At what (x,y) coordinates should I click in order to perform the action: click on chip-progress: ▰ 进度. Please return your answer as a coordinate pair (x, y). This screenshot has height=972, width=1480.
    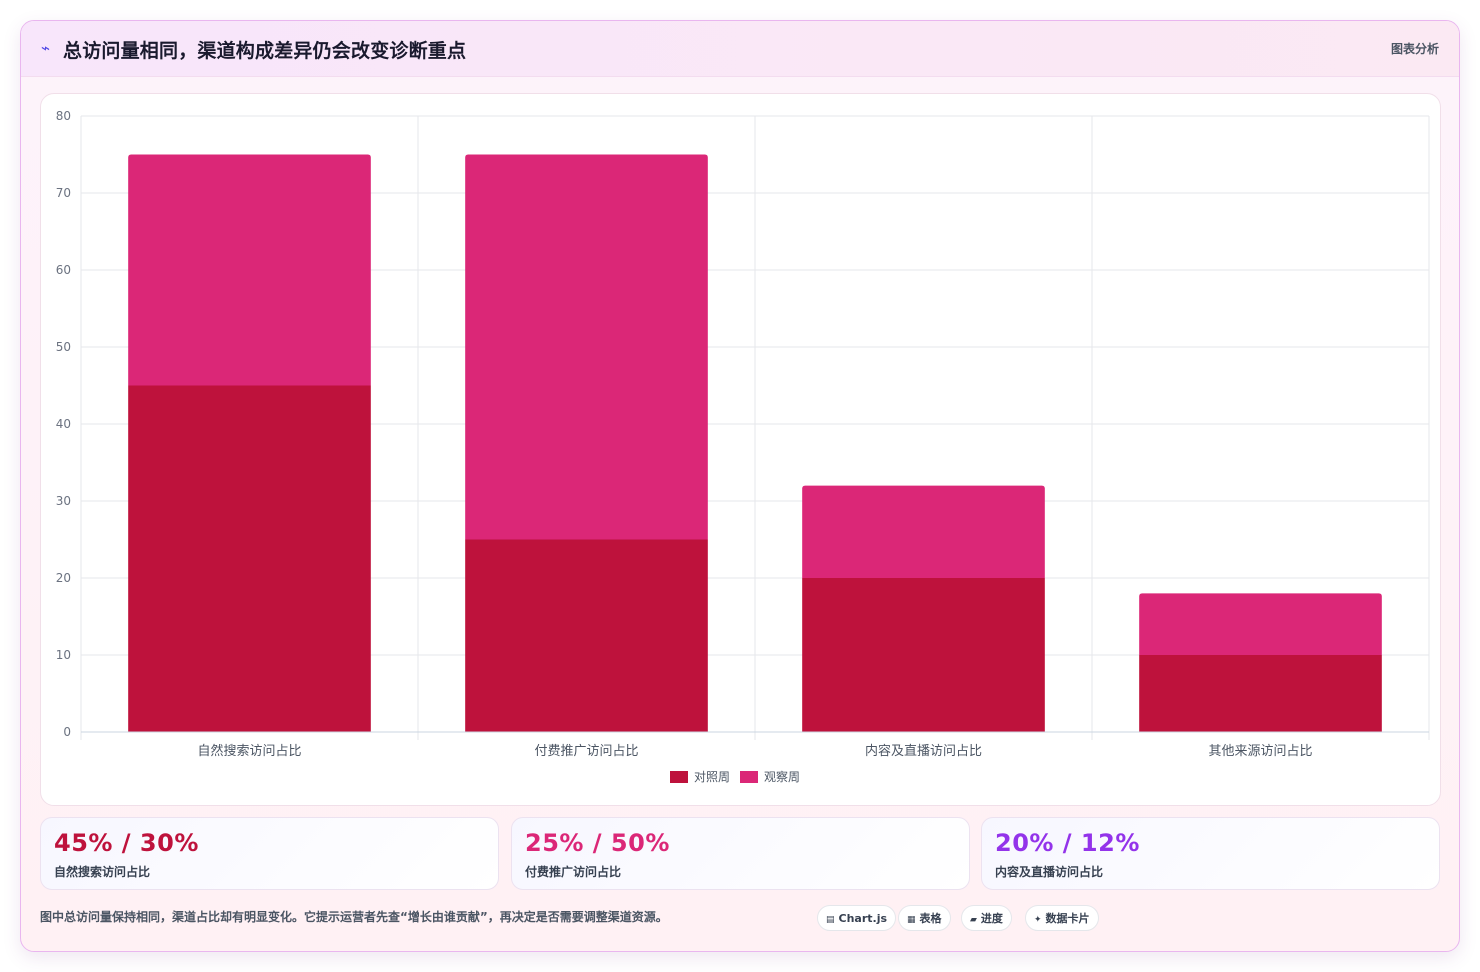
    Looking at the image, I should click on (986, 918).